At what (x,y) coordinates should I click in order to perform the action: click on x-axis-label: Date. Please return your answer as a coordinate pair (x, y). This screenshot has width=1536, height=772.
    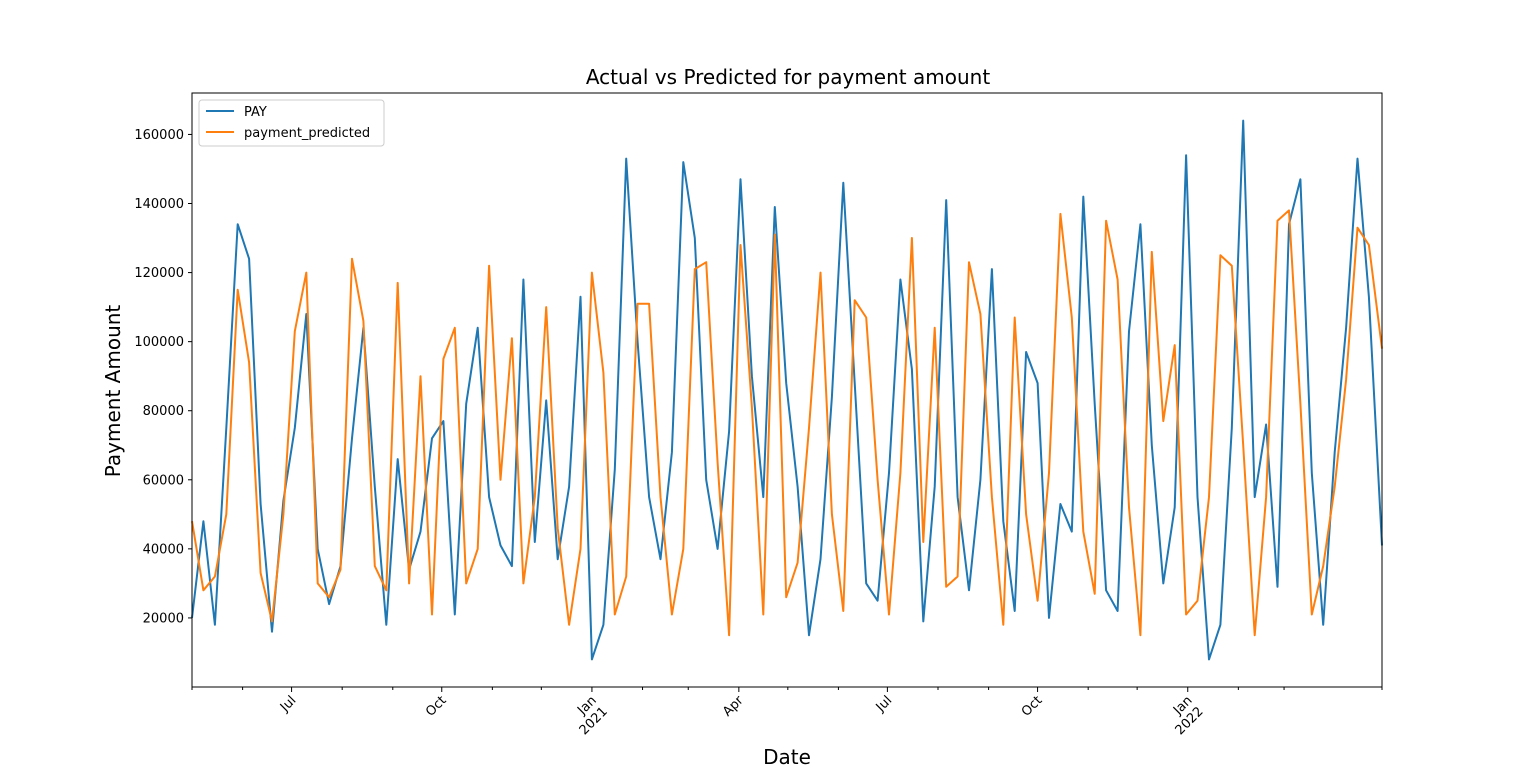
    Looking at the image, I should click on (787, 757).